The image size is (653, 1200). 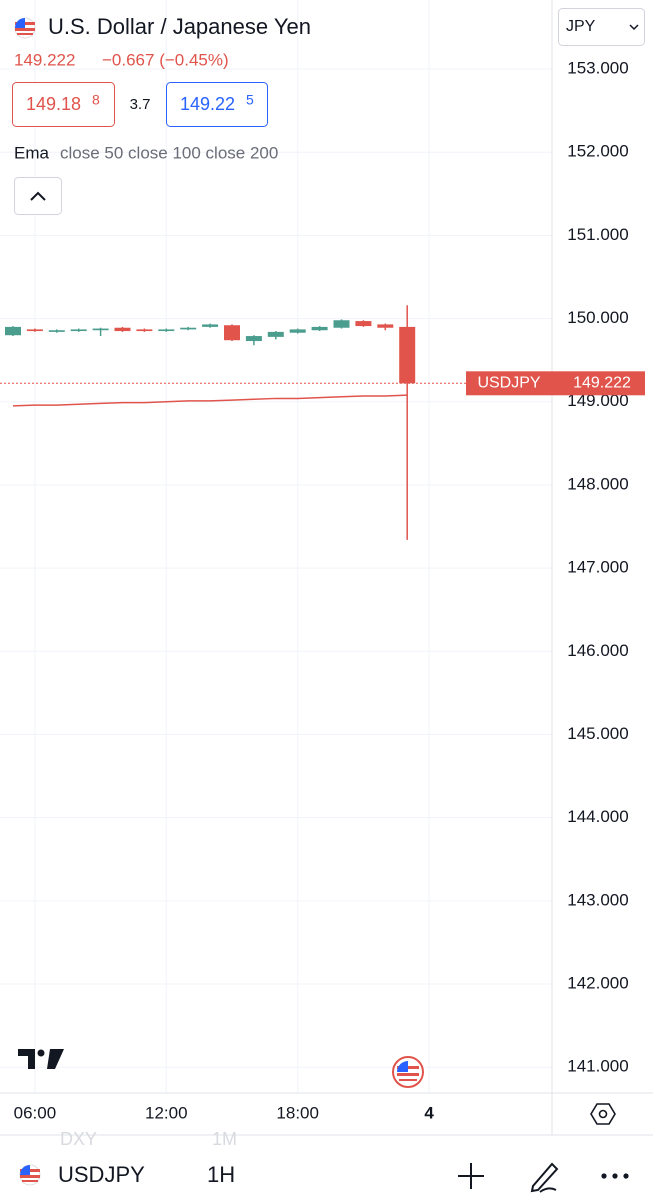 I want to click on sell-button: 149.18 8, so click(x=63, y=104).